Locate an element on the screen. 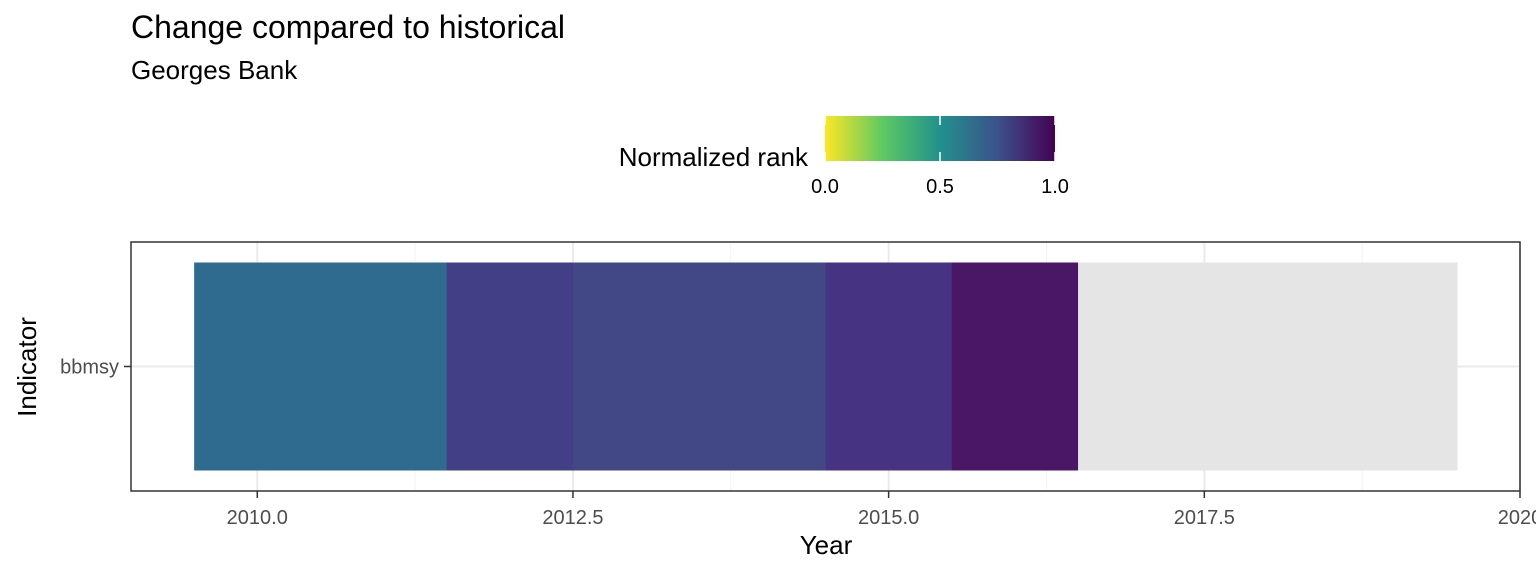 This screenshot has height=576, width=1536. legend-title: Normalized rank is located at coordinates (714, 157).